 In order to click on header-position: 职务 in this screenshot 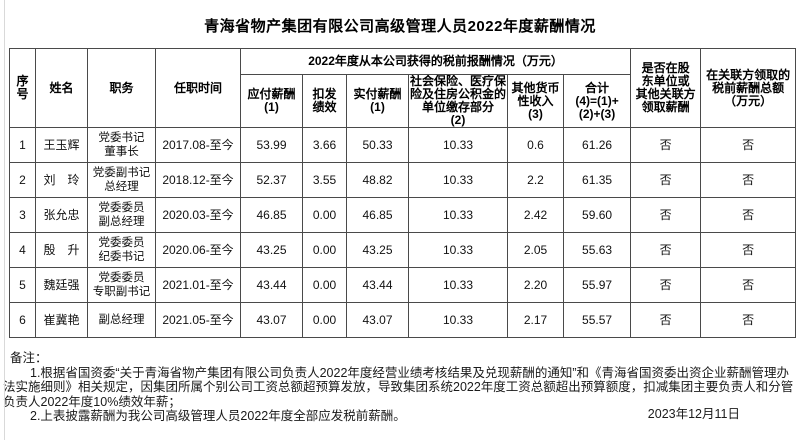, I will do `click(121, 88)`.